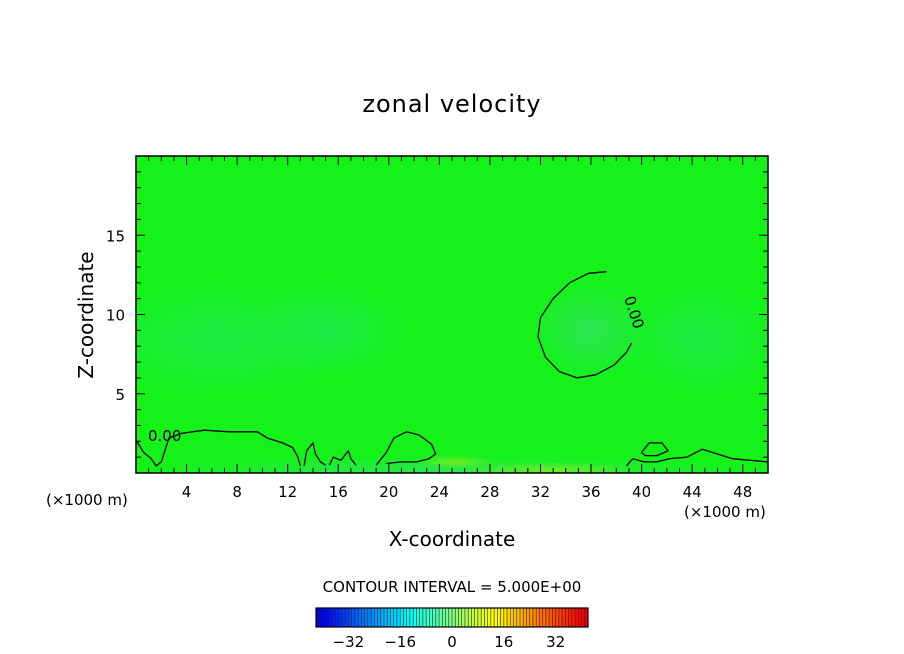 This screenshot has width=904, height=654. What do you see at coordinates (451, 104) in the screenshot?
I see `chart-title: zonal velocity` at bounding box center [451, 104].